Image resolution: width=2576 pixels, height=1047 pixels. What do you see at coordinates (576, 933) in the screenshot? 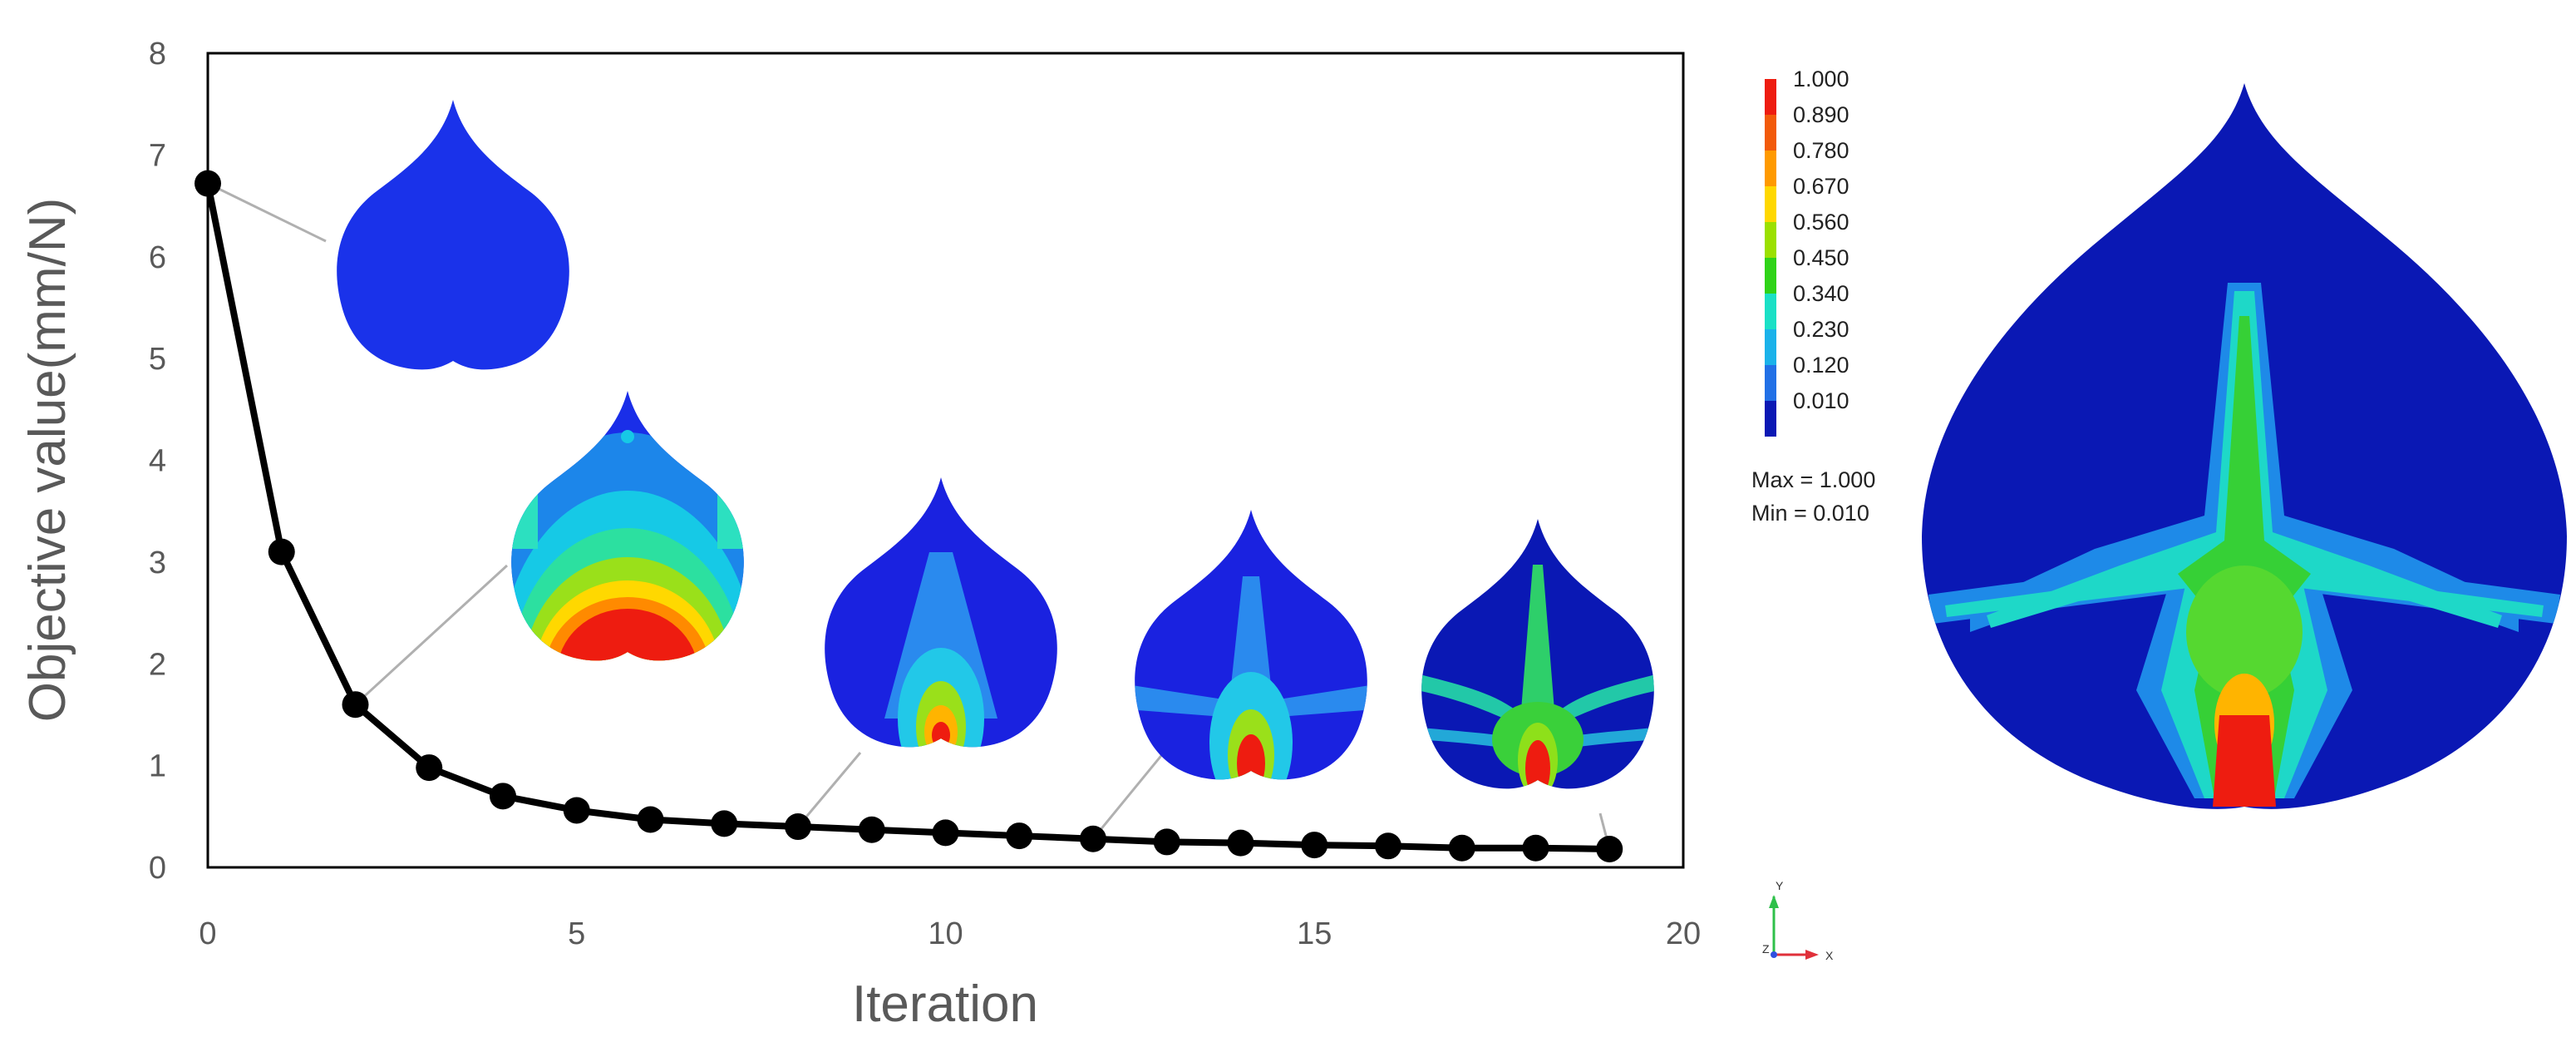
I see `x-tick-label: 5` at bounding box center [576, 933].